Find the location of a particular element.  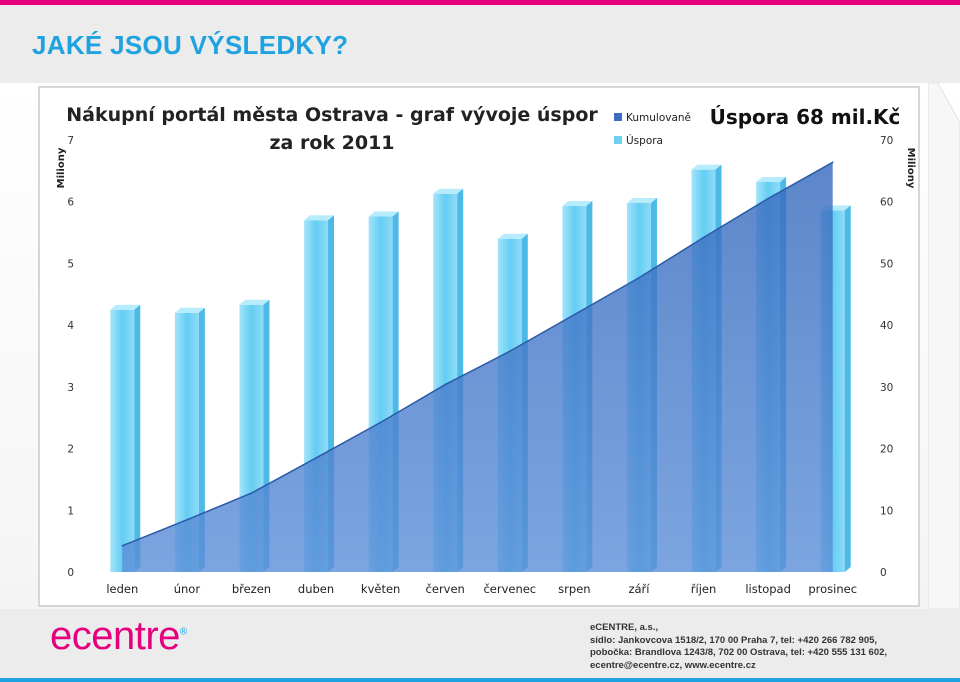

y-tick-label-right: 0 is located at coordinates (883, 573).